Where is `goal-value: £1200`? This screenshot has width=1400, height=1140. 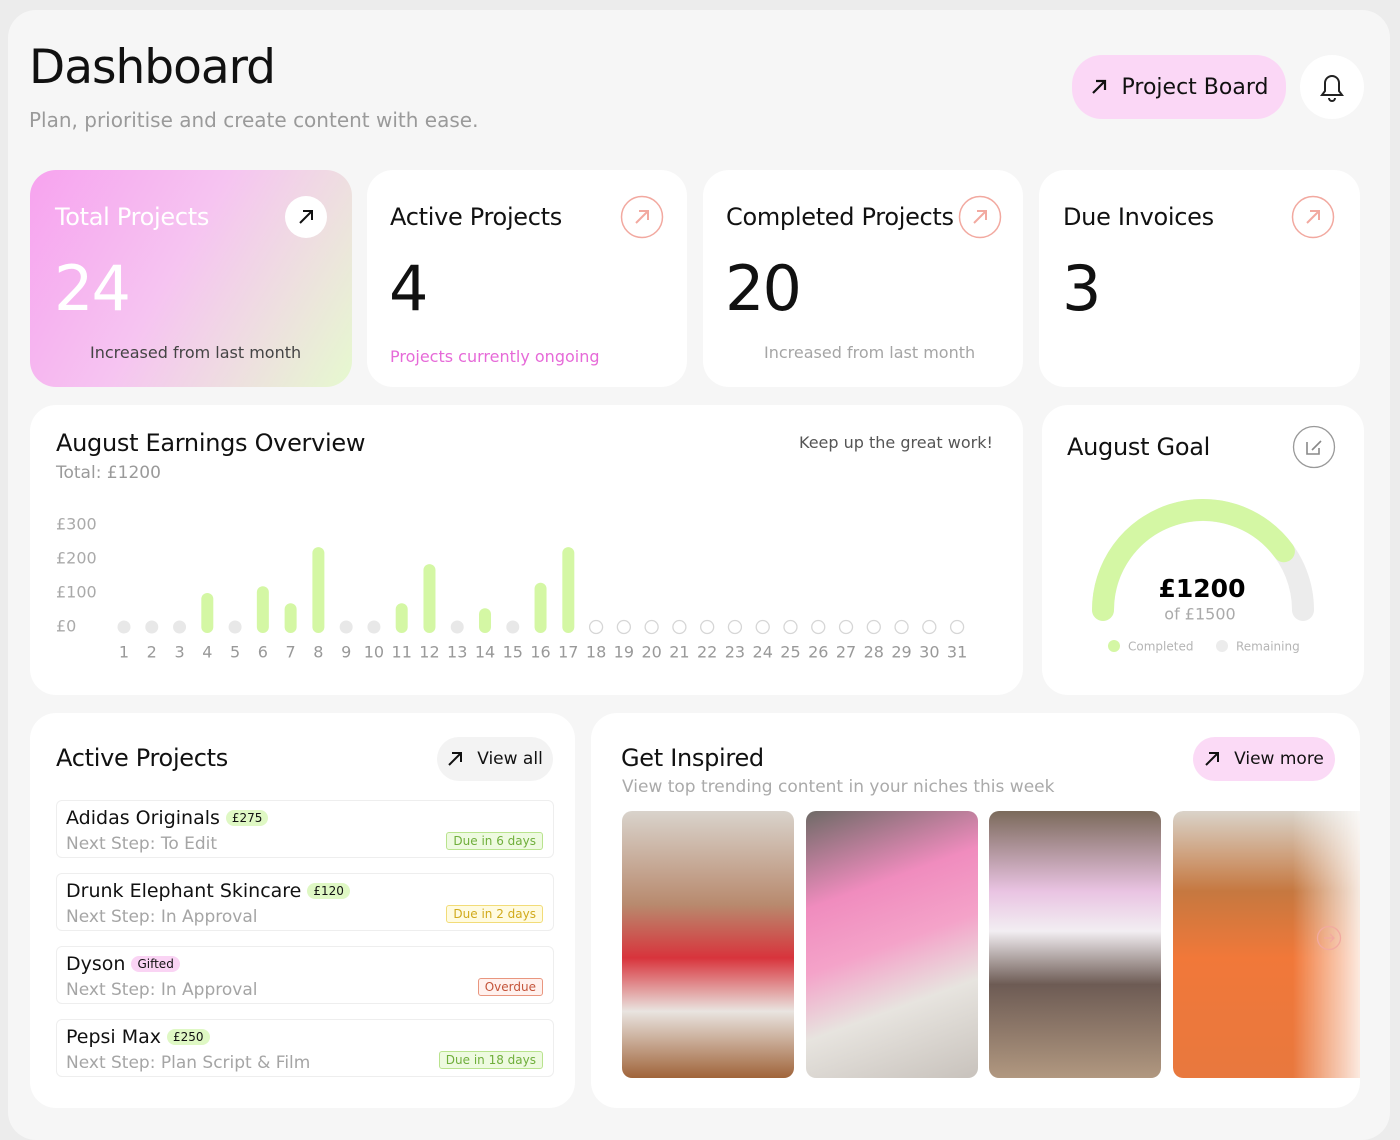
goal-value: £1200 is located at coordinates (1202, 588).